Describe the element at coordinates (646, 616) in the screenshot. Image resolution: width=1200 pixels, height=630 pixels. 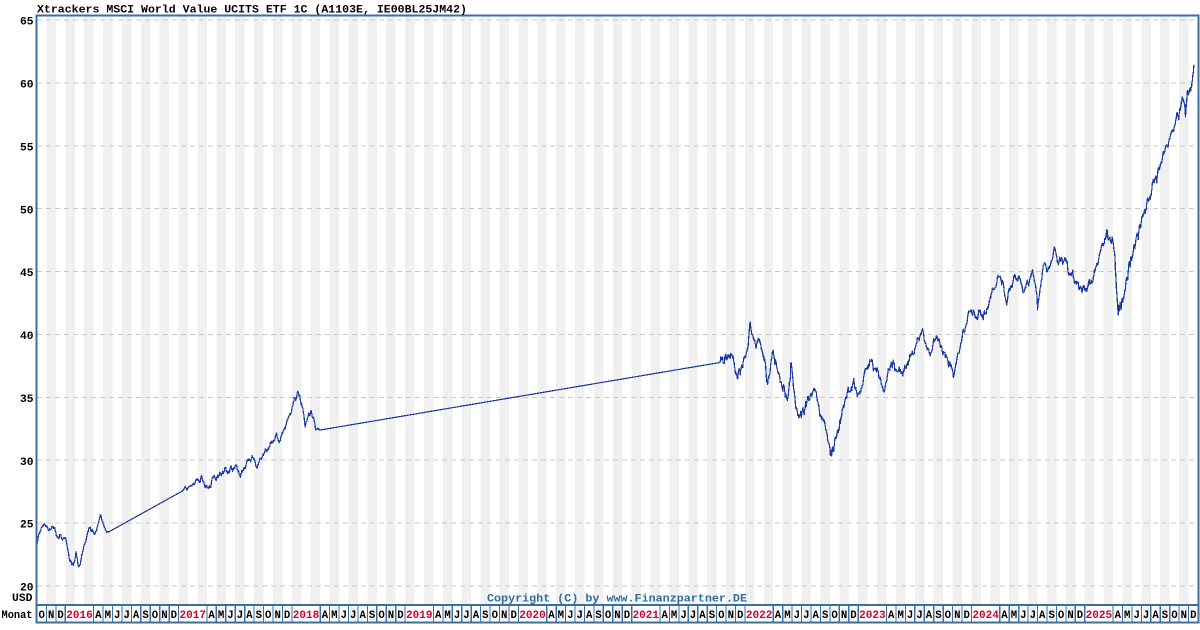
I see `svg-text: 2021` at that location.